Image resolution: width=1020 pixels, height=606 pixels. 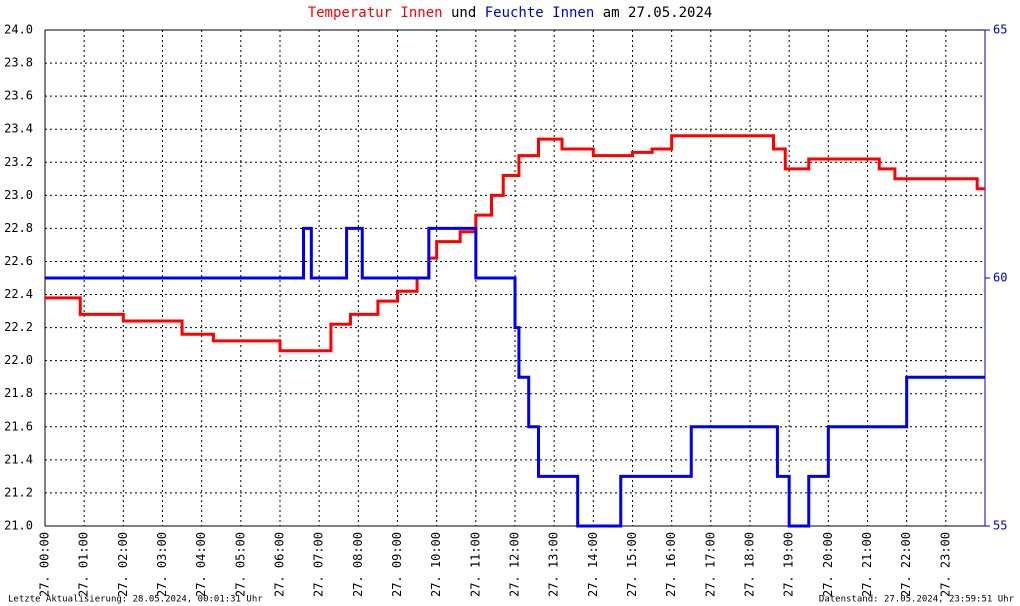 I want to click on x-tick-label: 27. 16:00, so click(x=671, y=564).